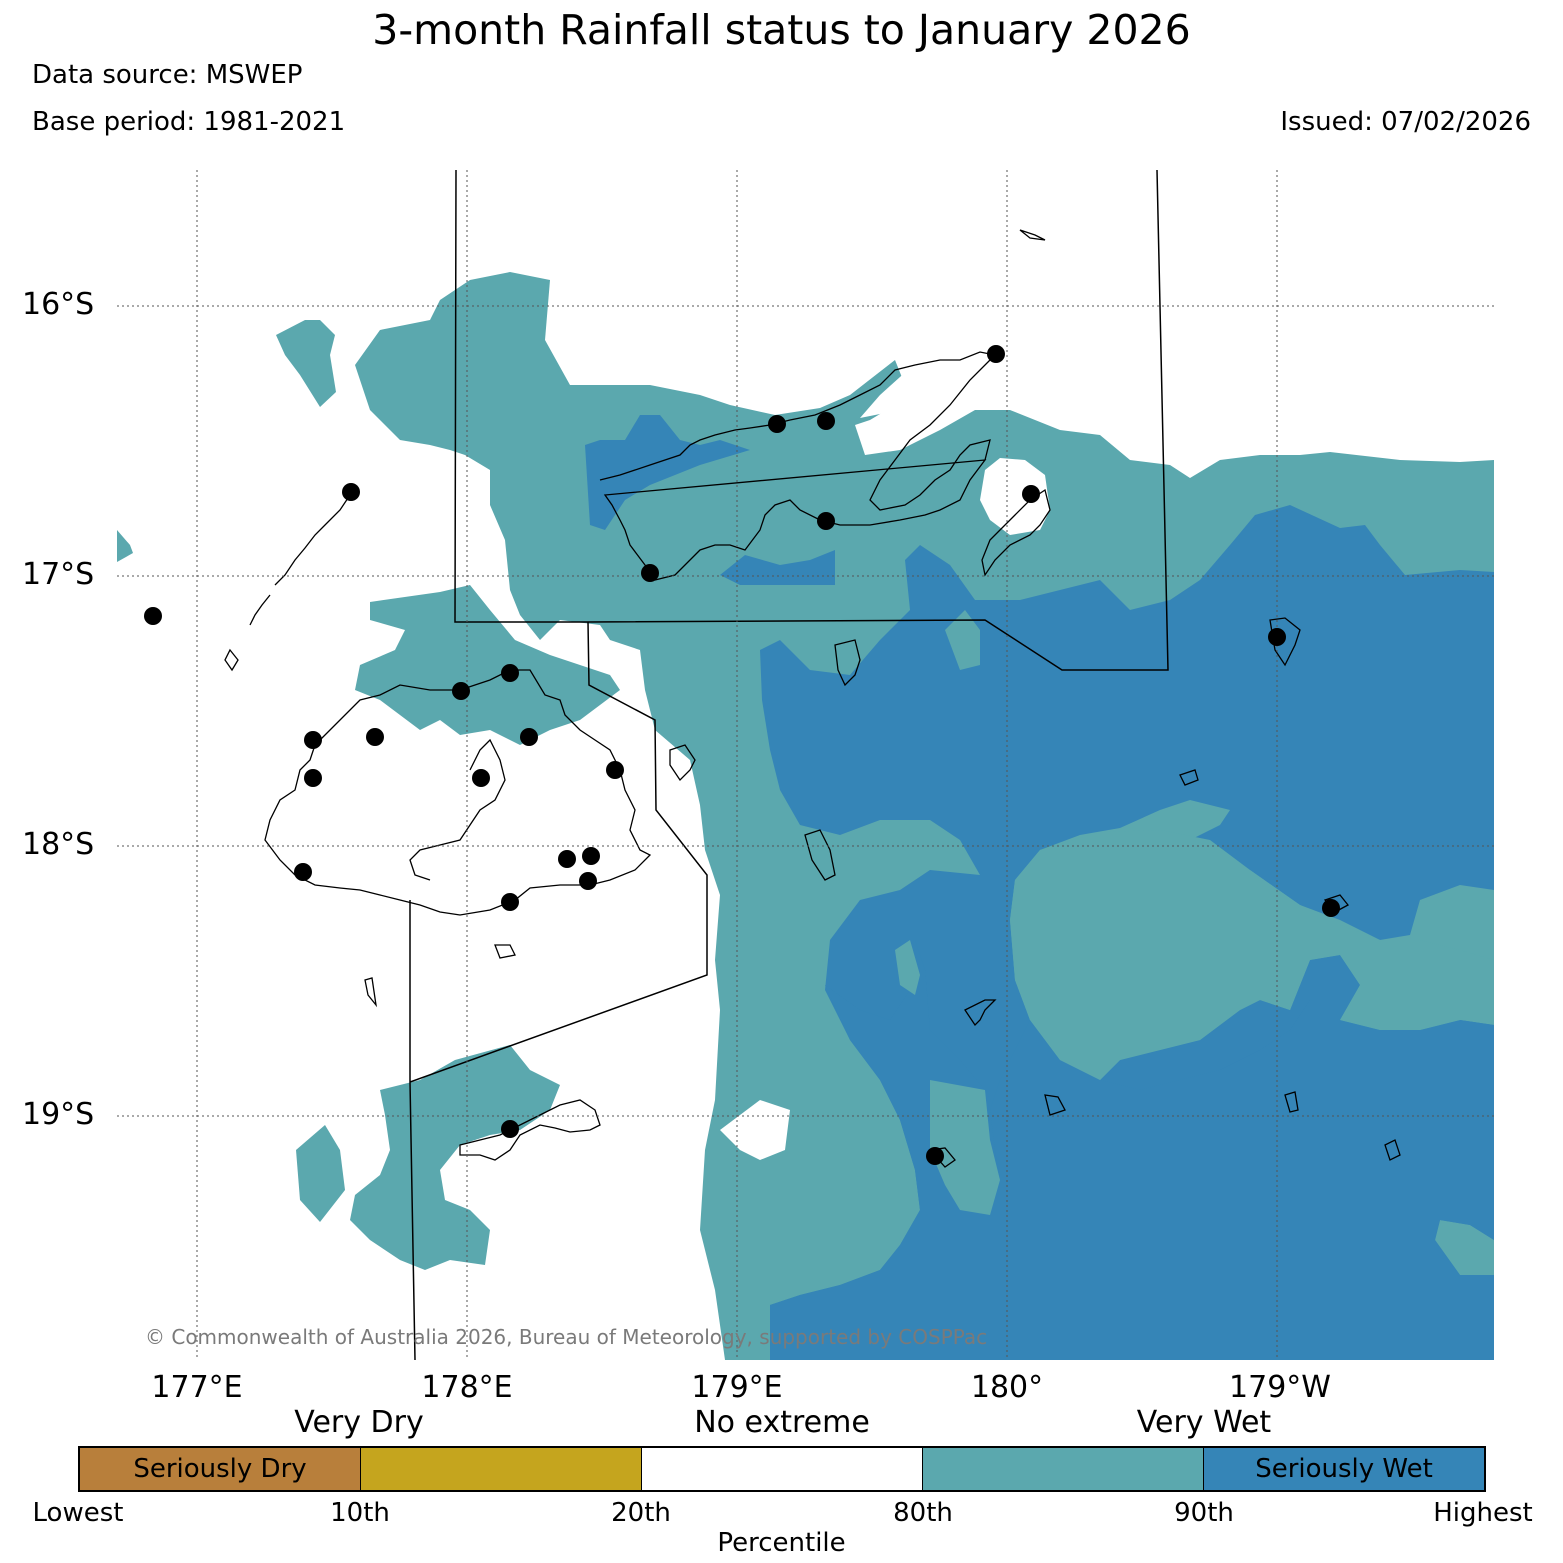 Image resolution: width=1563 pixels, height=1563 pixels. What do you see at coordinates (457, 809) in the screenshot?
I see `viti-levu-inner` at bounding box center [457, 809].